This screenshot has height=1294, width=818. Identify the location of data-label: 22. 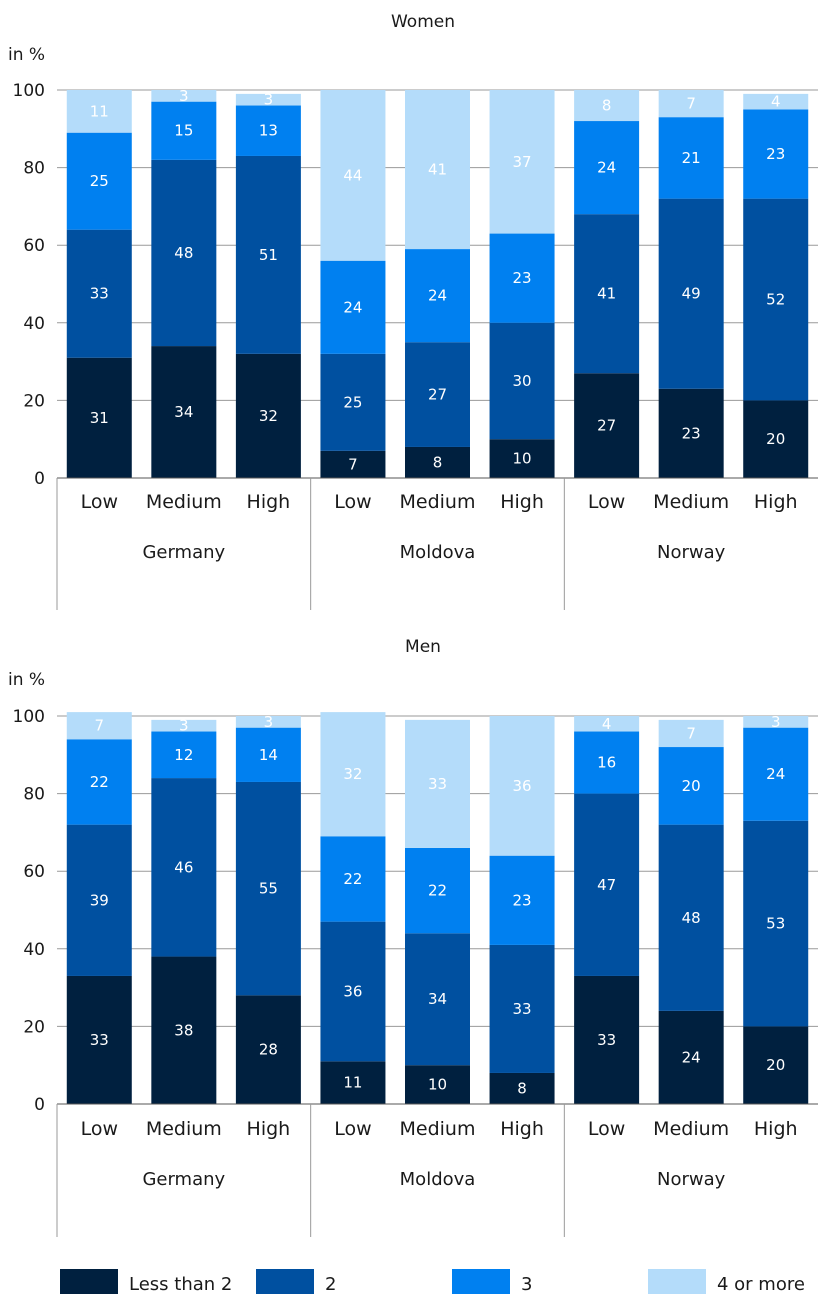
(99, 782).